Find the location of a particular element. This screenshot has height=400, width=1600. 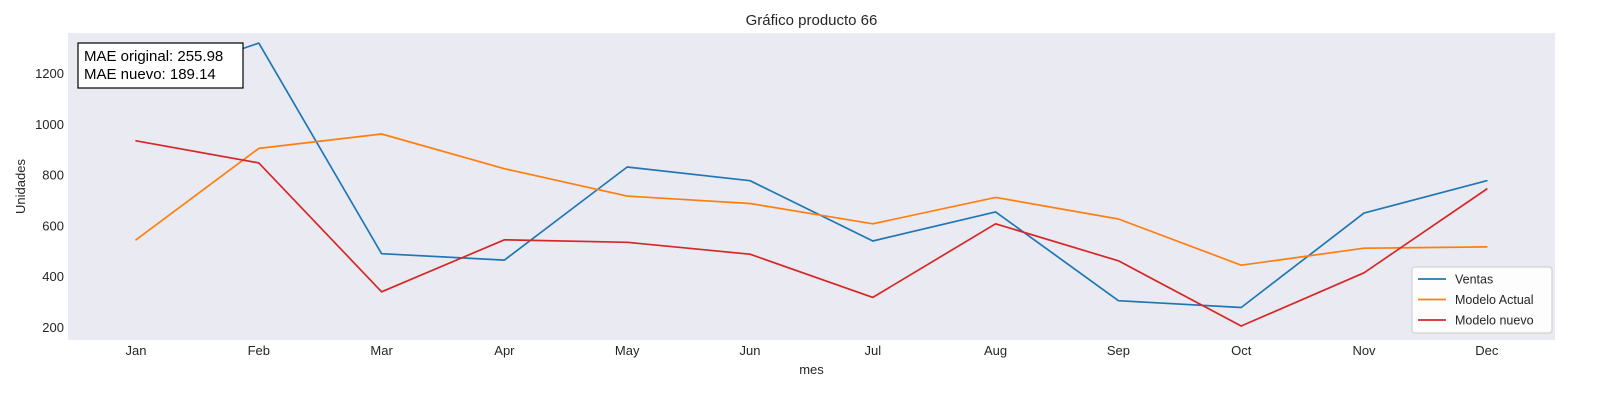

y-tick-label-600: 600 is located at coordinates (53, 225).